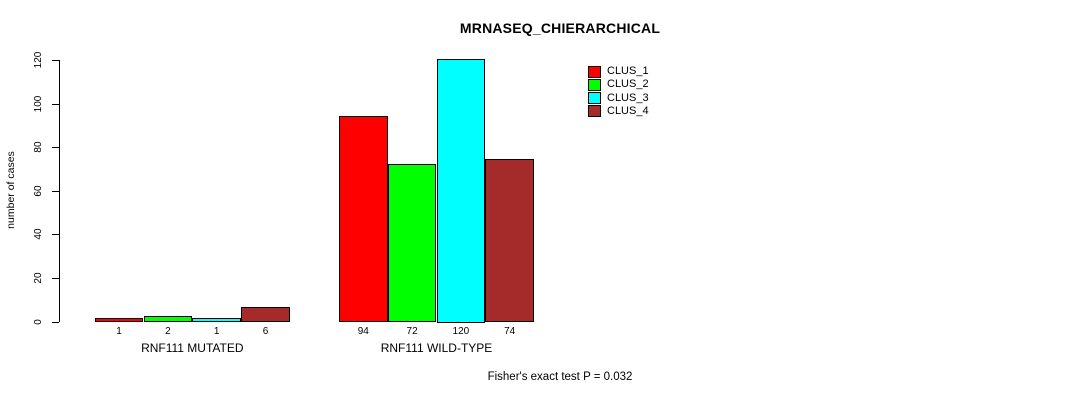  What do you see at coordinates (38, 321) in the screenshot?
I see `y-tick-label: 0` at bounding box center [38, 321].